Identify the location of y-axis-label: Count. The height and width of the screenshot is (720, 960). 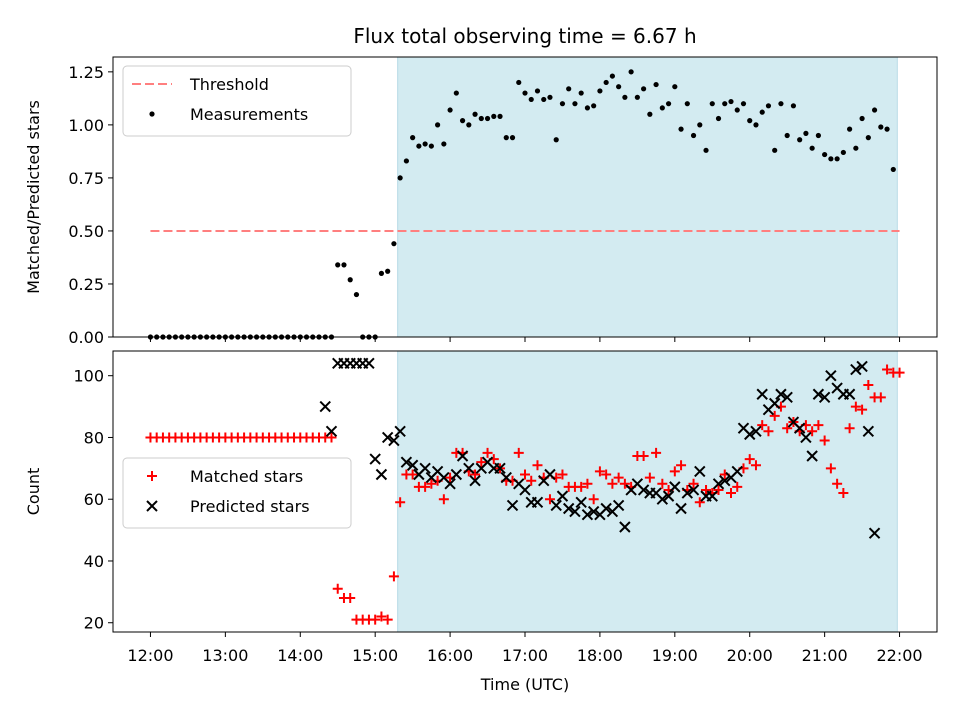
(33, 492).